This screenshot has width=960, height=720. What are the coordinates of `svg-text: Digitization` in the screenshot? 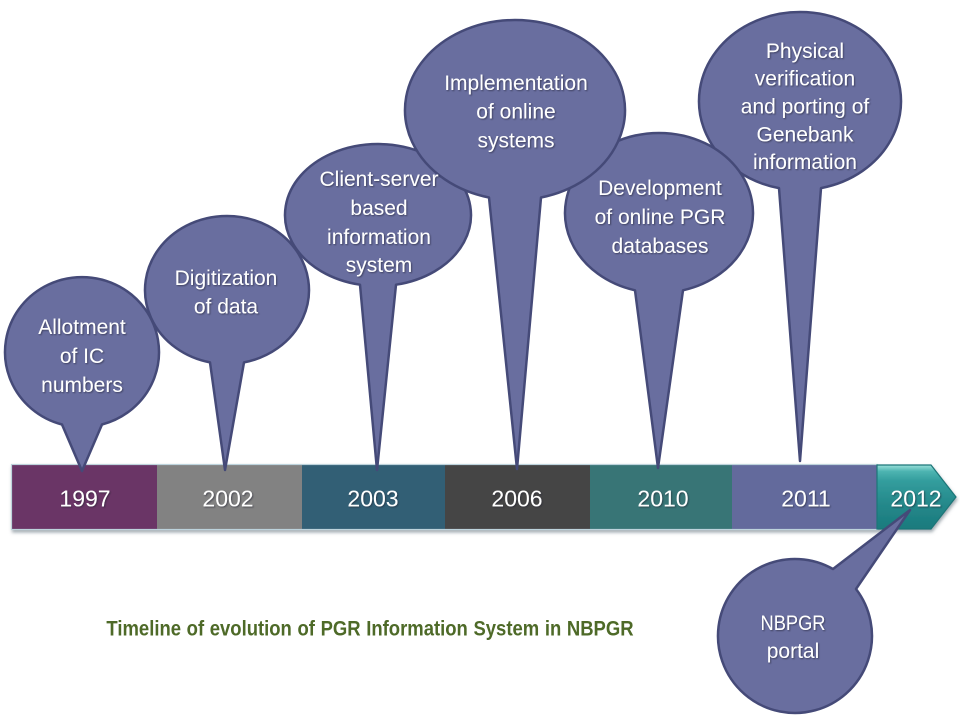 It's located at (226, 278).